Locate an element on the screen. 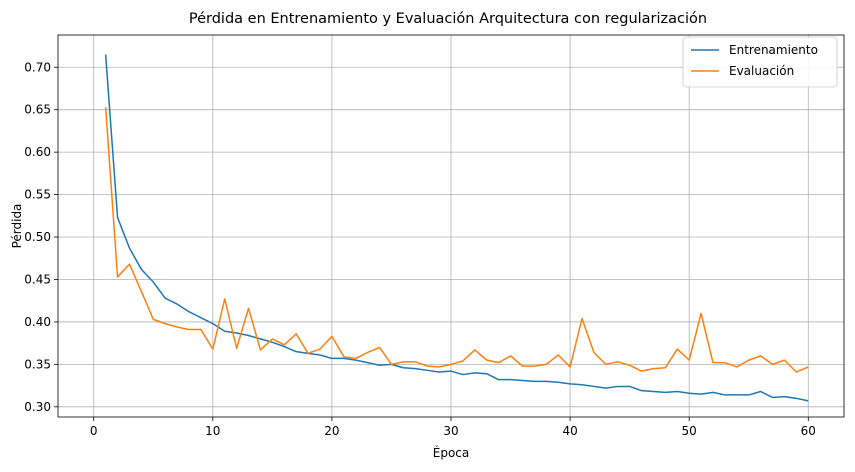  y-tick-label: 0.30 is located at coordinates (37, 407).